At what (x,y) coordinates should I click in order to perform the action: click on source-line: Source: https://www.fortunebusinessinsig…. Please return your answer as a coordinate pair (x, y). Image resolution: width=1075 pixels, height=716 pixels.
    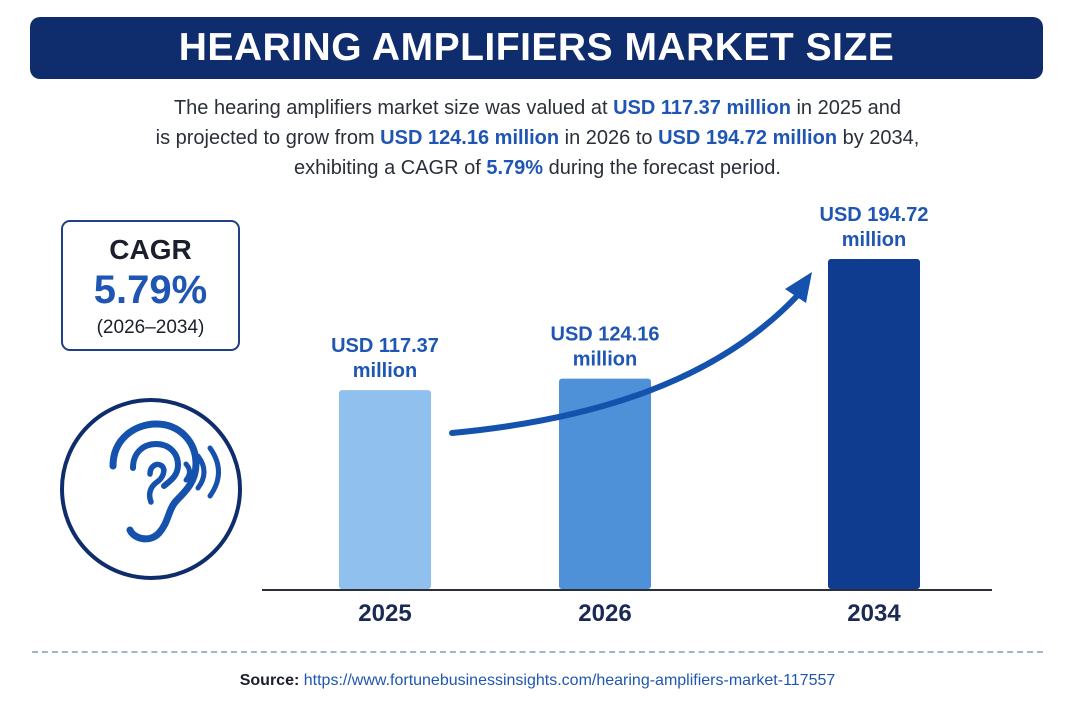
    Looking at the image, I should click on (537, 681).